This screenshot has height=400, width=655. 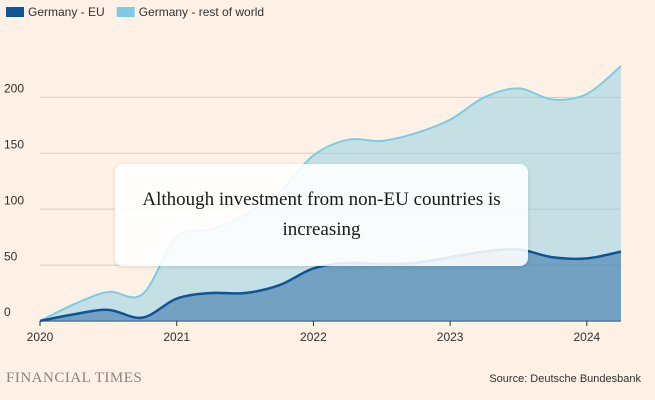 What do you see at coordinates (11, 256) in the screenshot?
I see `y-tick-label: 50` at bounding box center [11, 256].